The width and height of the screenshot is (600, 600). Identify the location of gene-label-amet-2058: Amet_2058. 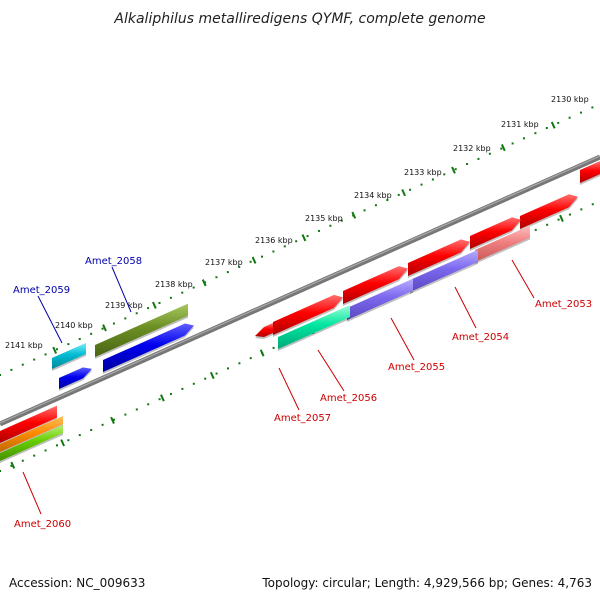
(113, 261).